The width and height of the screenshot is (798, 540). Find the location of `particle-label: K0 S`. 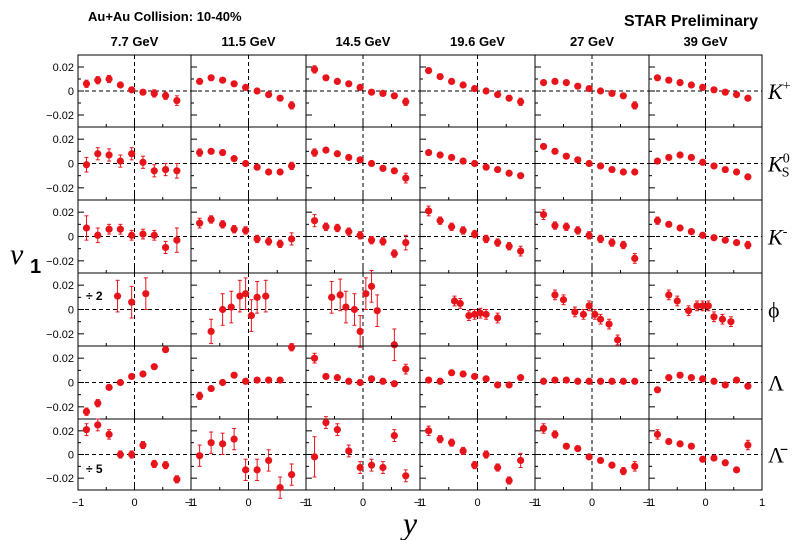

particle-label: K0 S is located at coordinates (778, 166).